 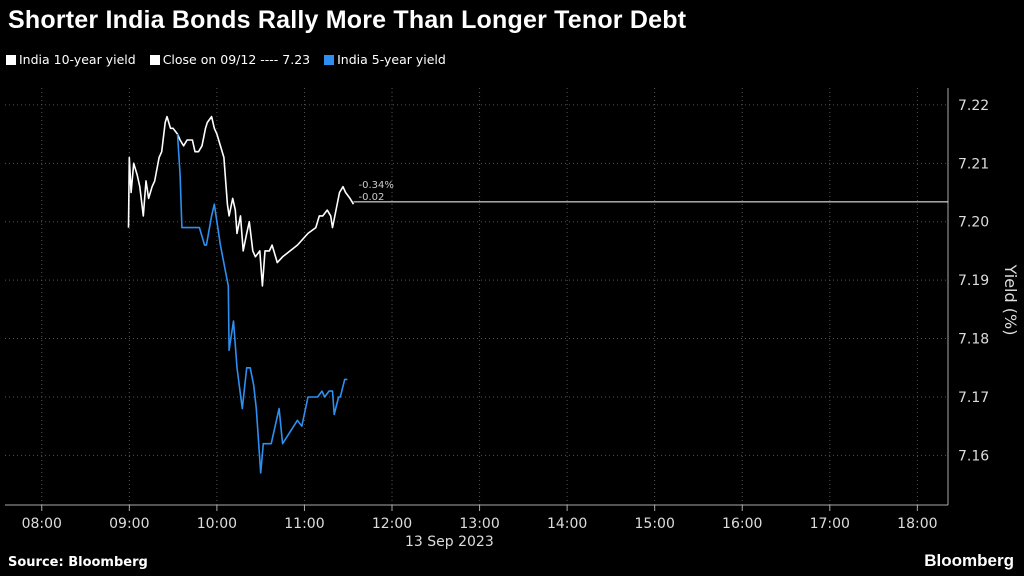 I want to click on x-tick-label: 09:00, so click(x=129, y=524).